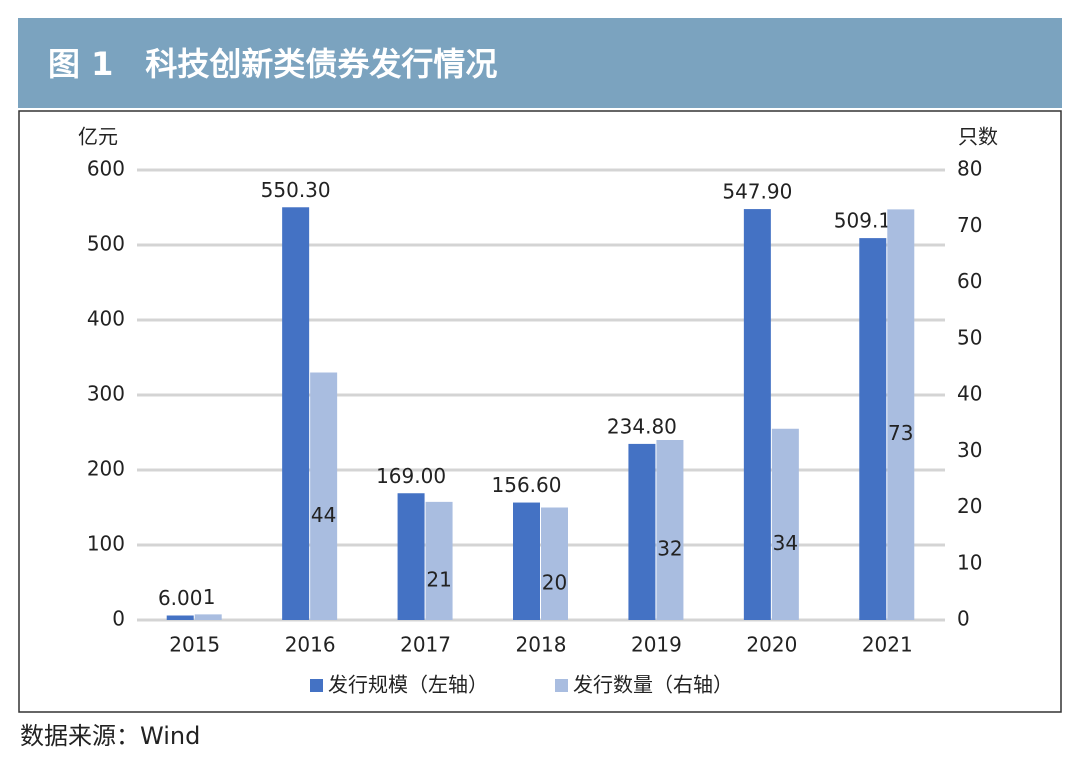 The width and height of the screenshot is (1080, 759). Describe the element at coordinates (106, 319) in the screenshot. I see `y-tick-label: 400` at that location.